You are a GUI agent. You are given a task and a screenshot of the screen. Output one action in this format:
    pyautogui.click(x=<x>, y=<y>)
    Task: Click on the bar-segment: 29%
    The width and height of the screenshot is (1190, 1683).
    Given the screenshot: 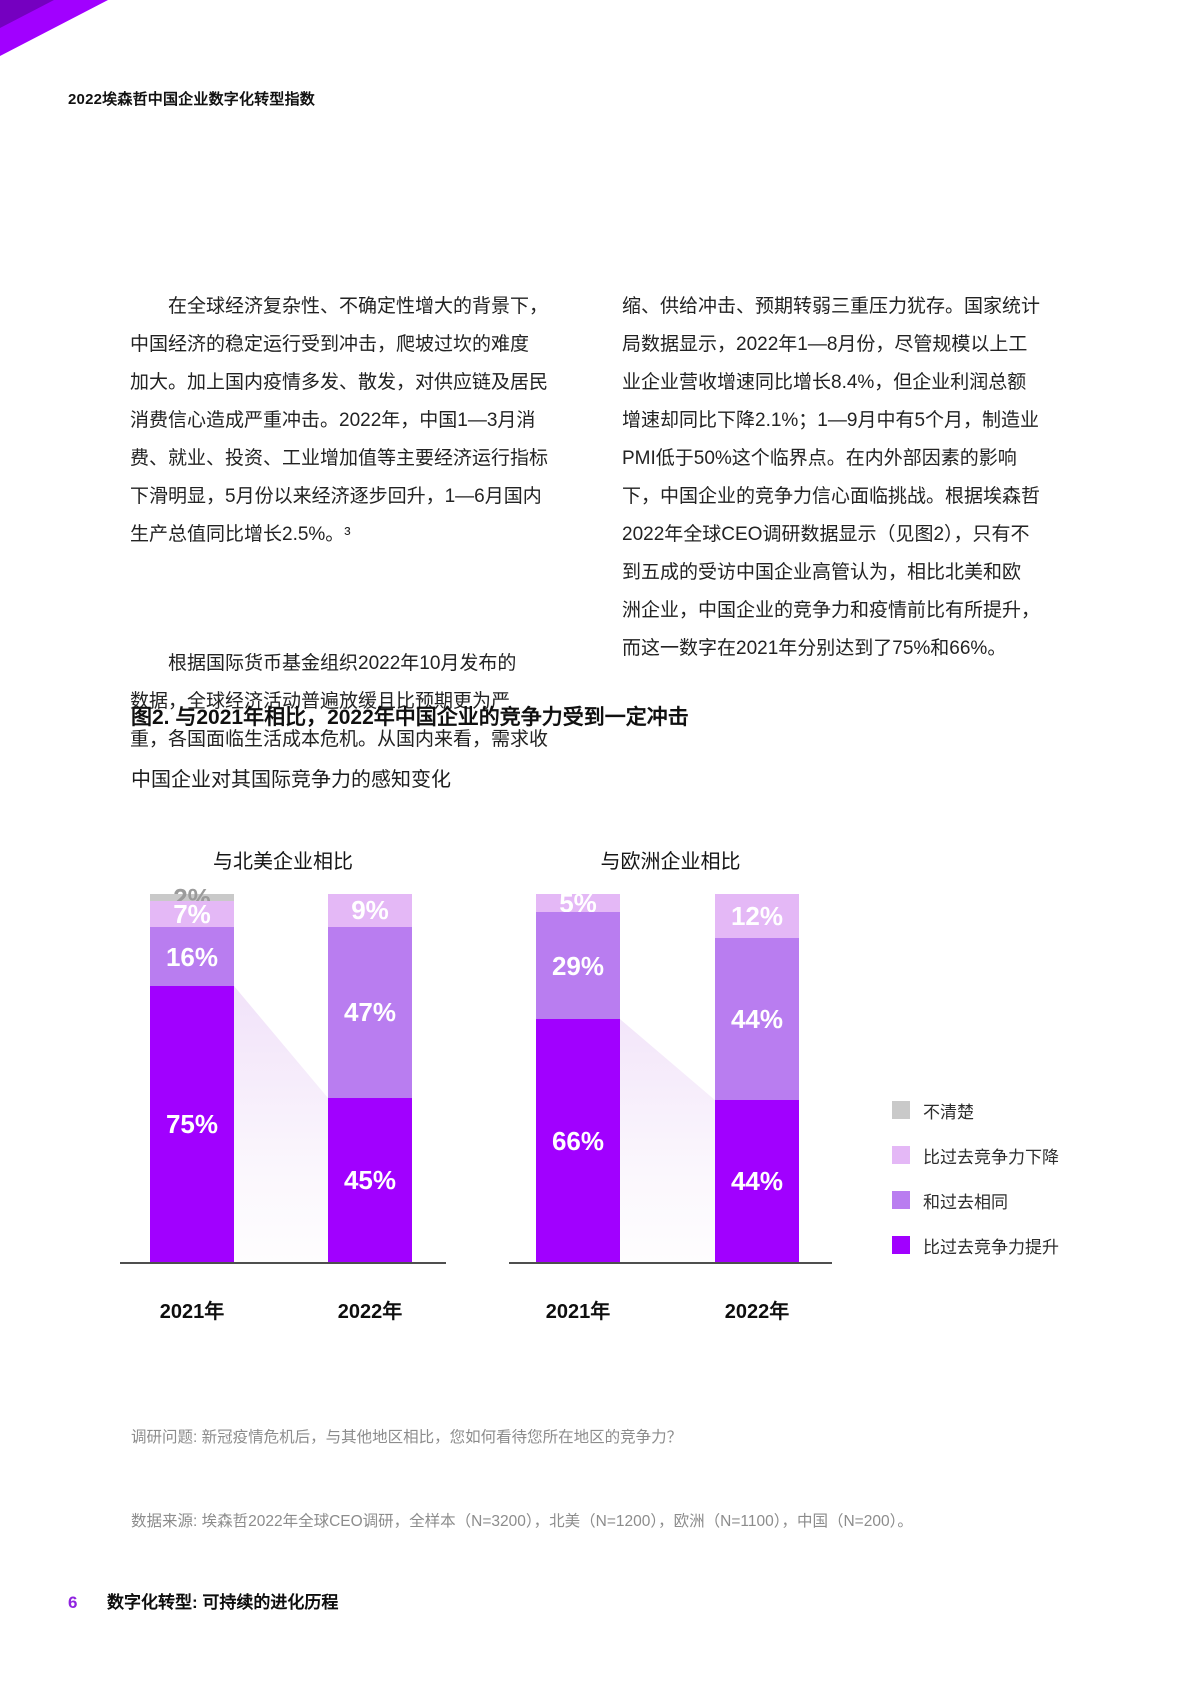 What is the action you would take?
    pyautogui.click(x=578, y=966)
    